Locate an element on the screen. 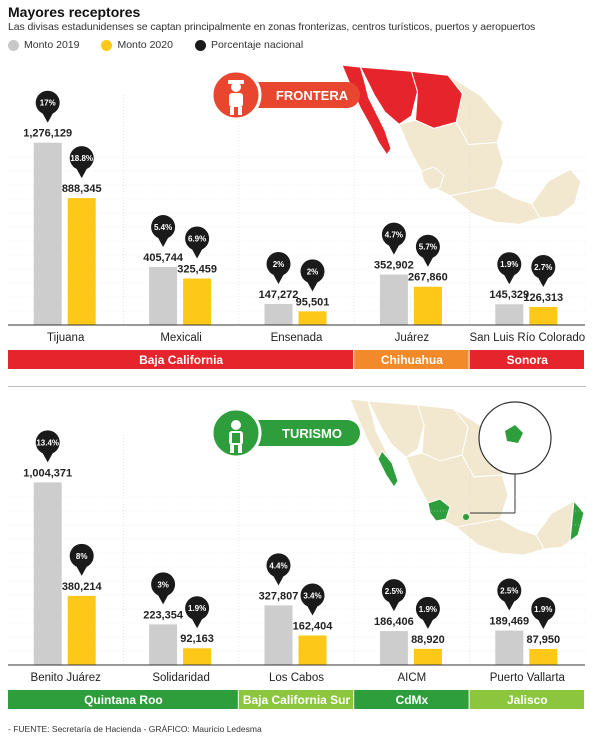  icon-leg-left is located at coordinates (232, 111).